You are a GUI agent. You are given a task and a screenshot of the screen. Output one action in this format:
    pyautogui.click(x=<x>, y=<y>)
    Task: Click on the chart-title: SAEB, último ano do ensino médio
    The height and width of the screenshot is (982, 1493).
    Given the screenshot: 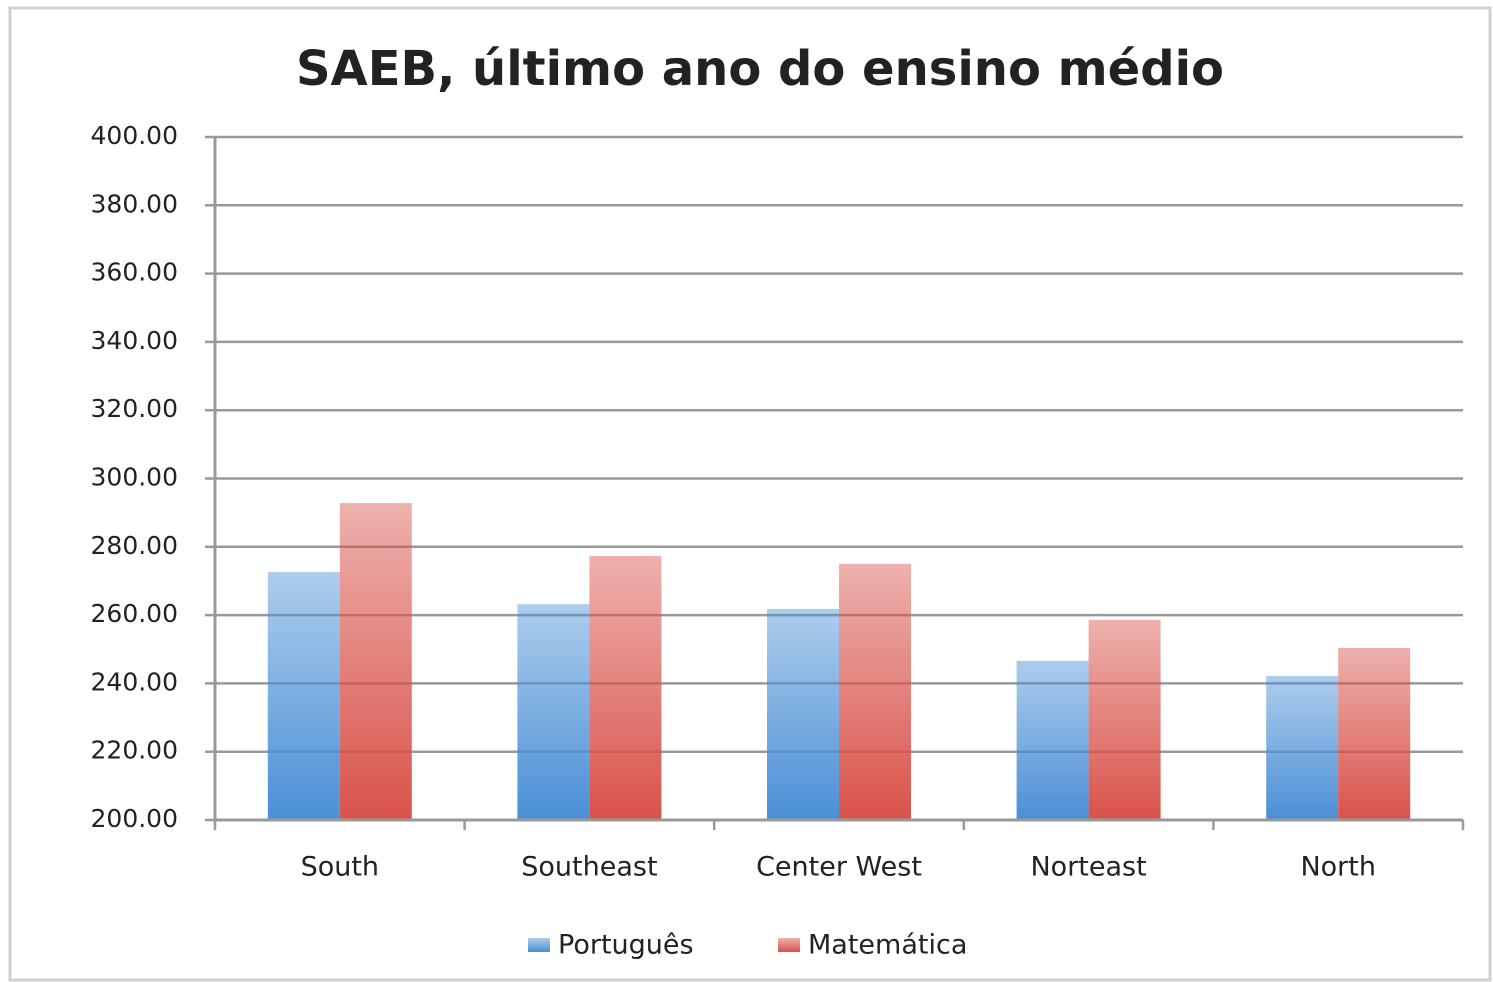 What is the action you would take?
    pyautogui.click(x=760, y=69)
    